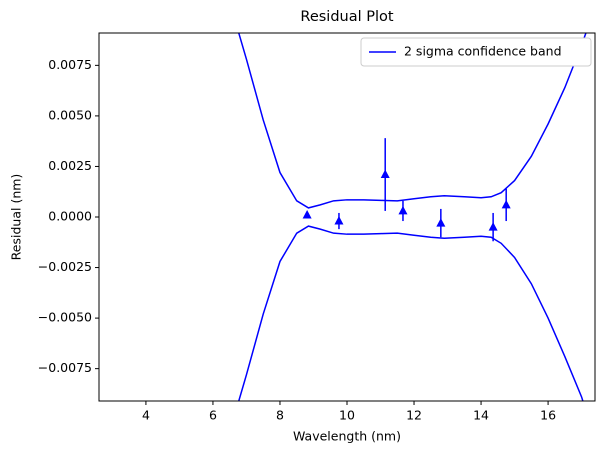 This screenshot has width=605, height=455. What do you see at coordinates (280, 415) in the screenshot?
I see `x-tick-label: 8` at bounding box center [280, 415].